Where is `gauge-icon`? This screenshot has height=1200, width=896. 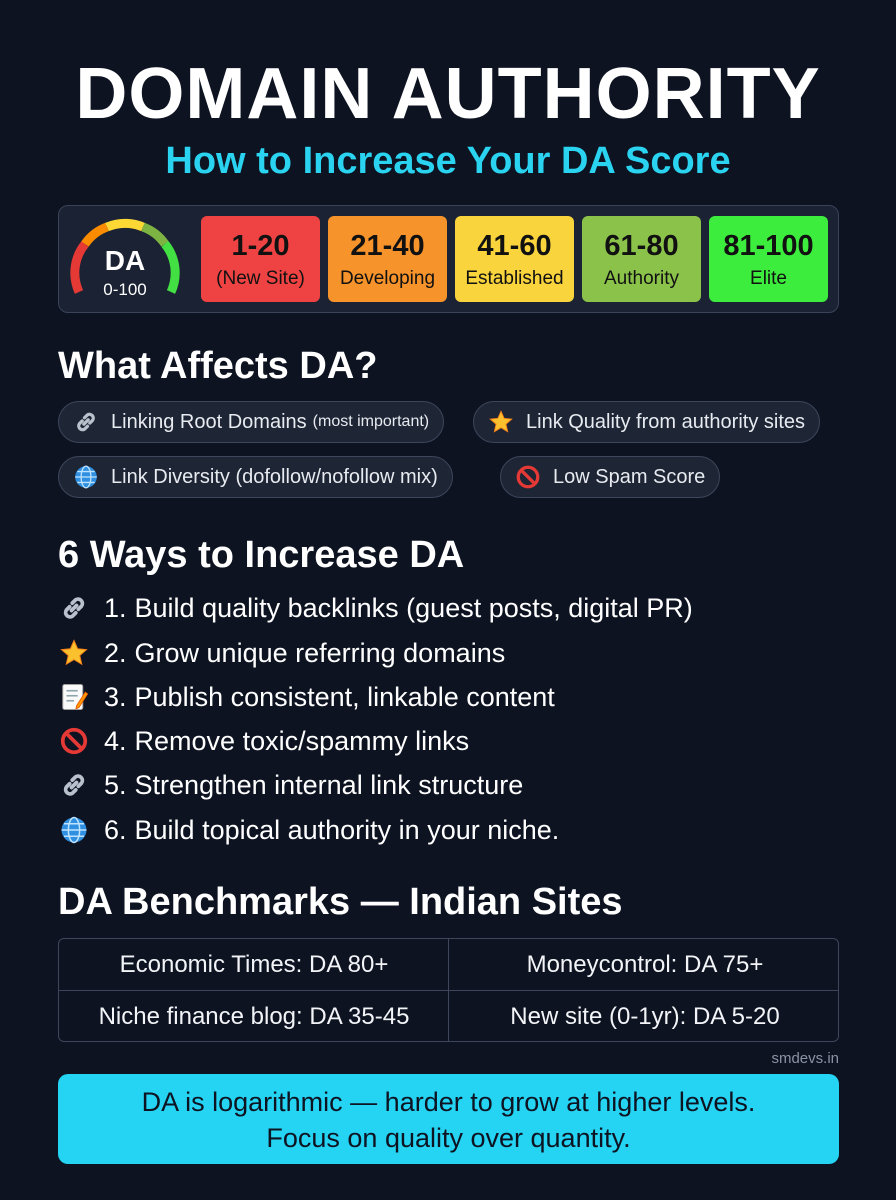 gauge-icon is located at coordinates (125, 256).